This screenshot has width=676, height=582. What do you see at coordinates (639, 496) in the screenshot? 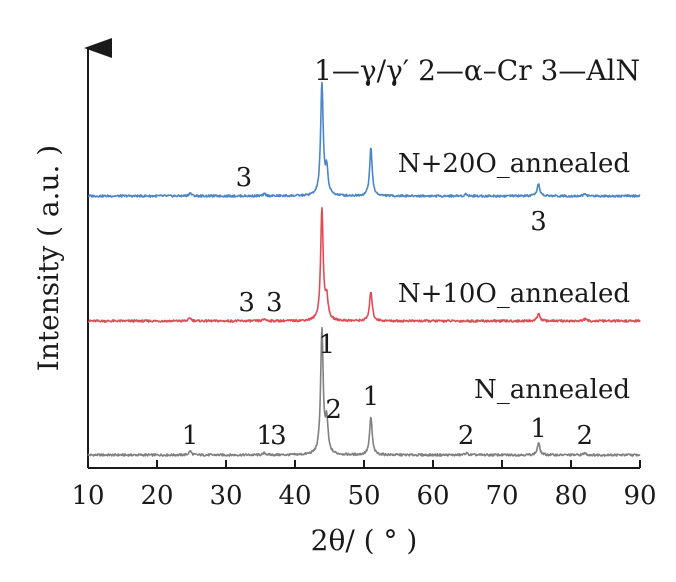
I see `x-tick-label: 90` at bounding box center [639, 496].